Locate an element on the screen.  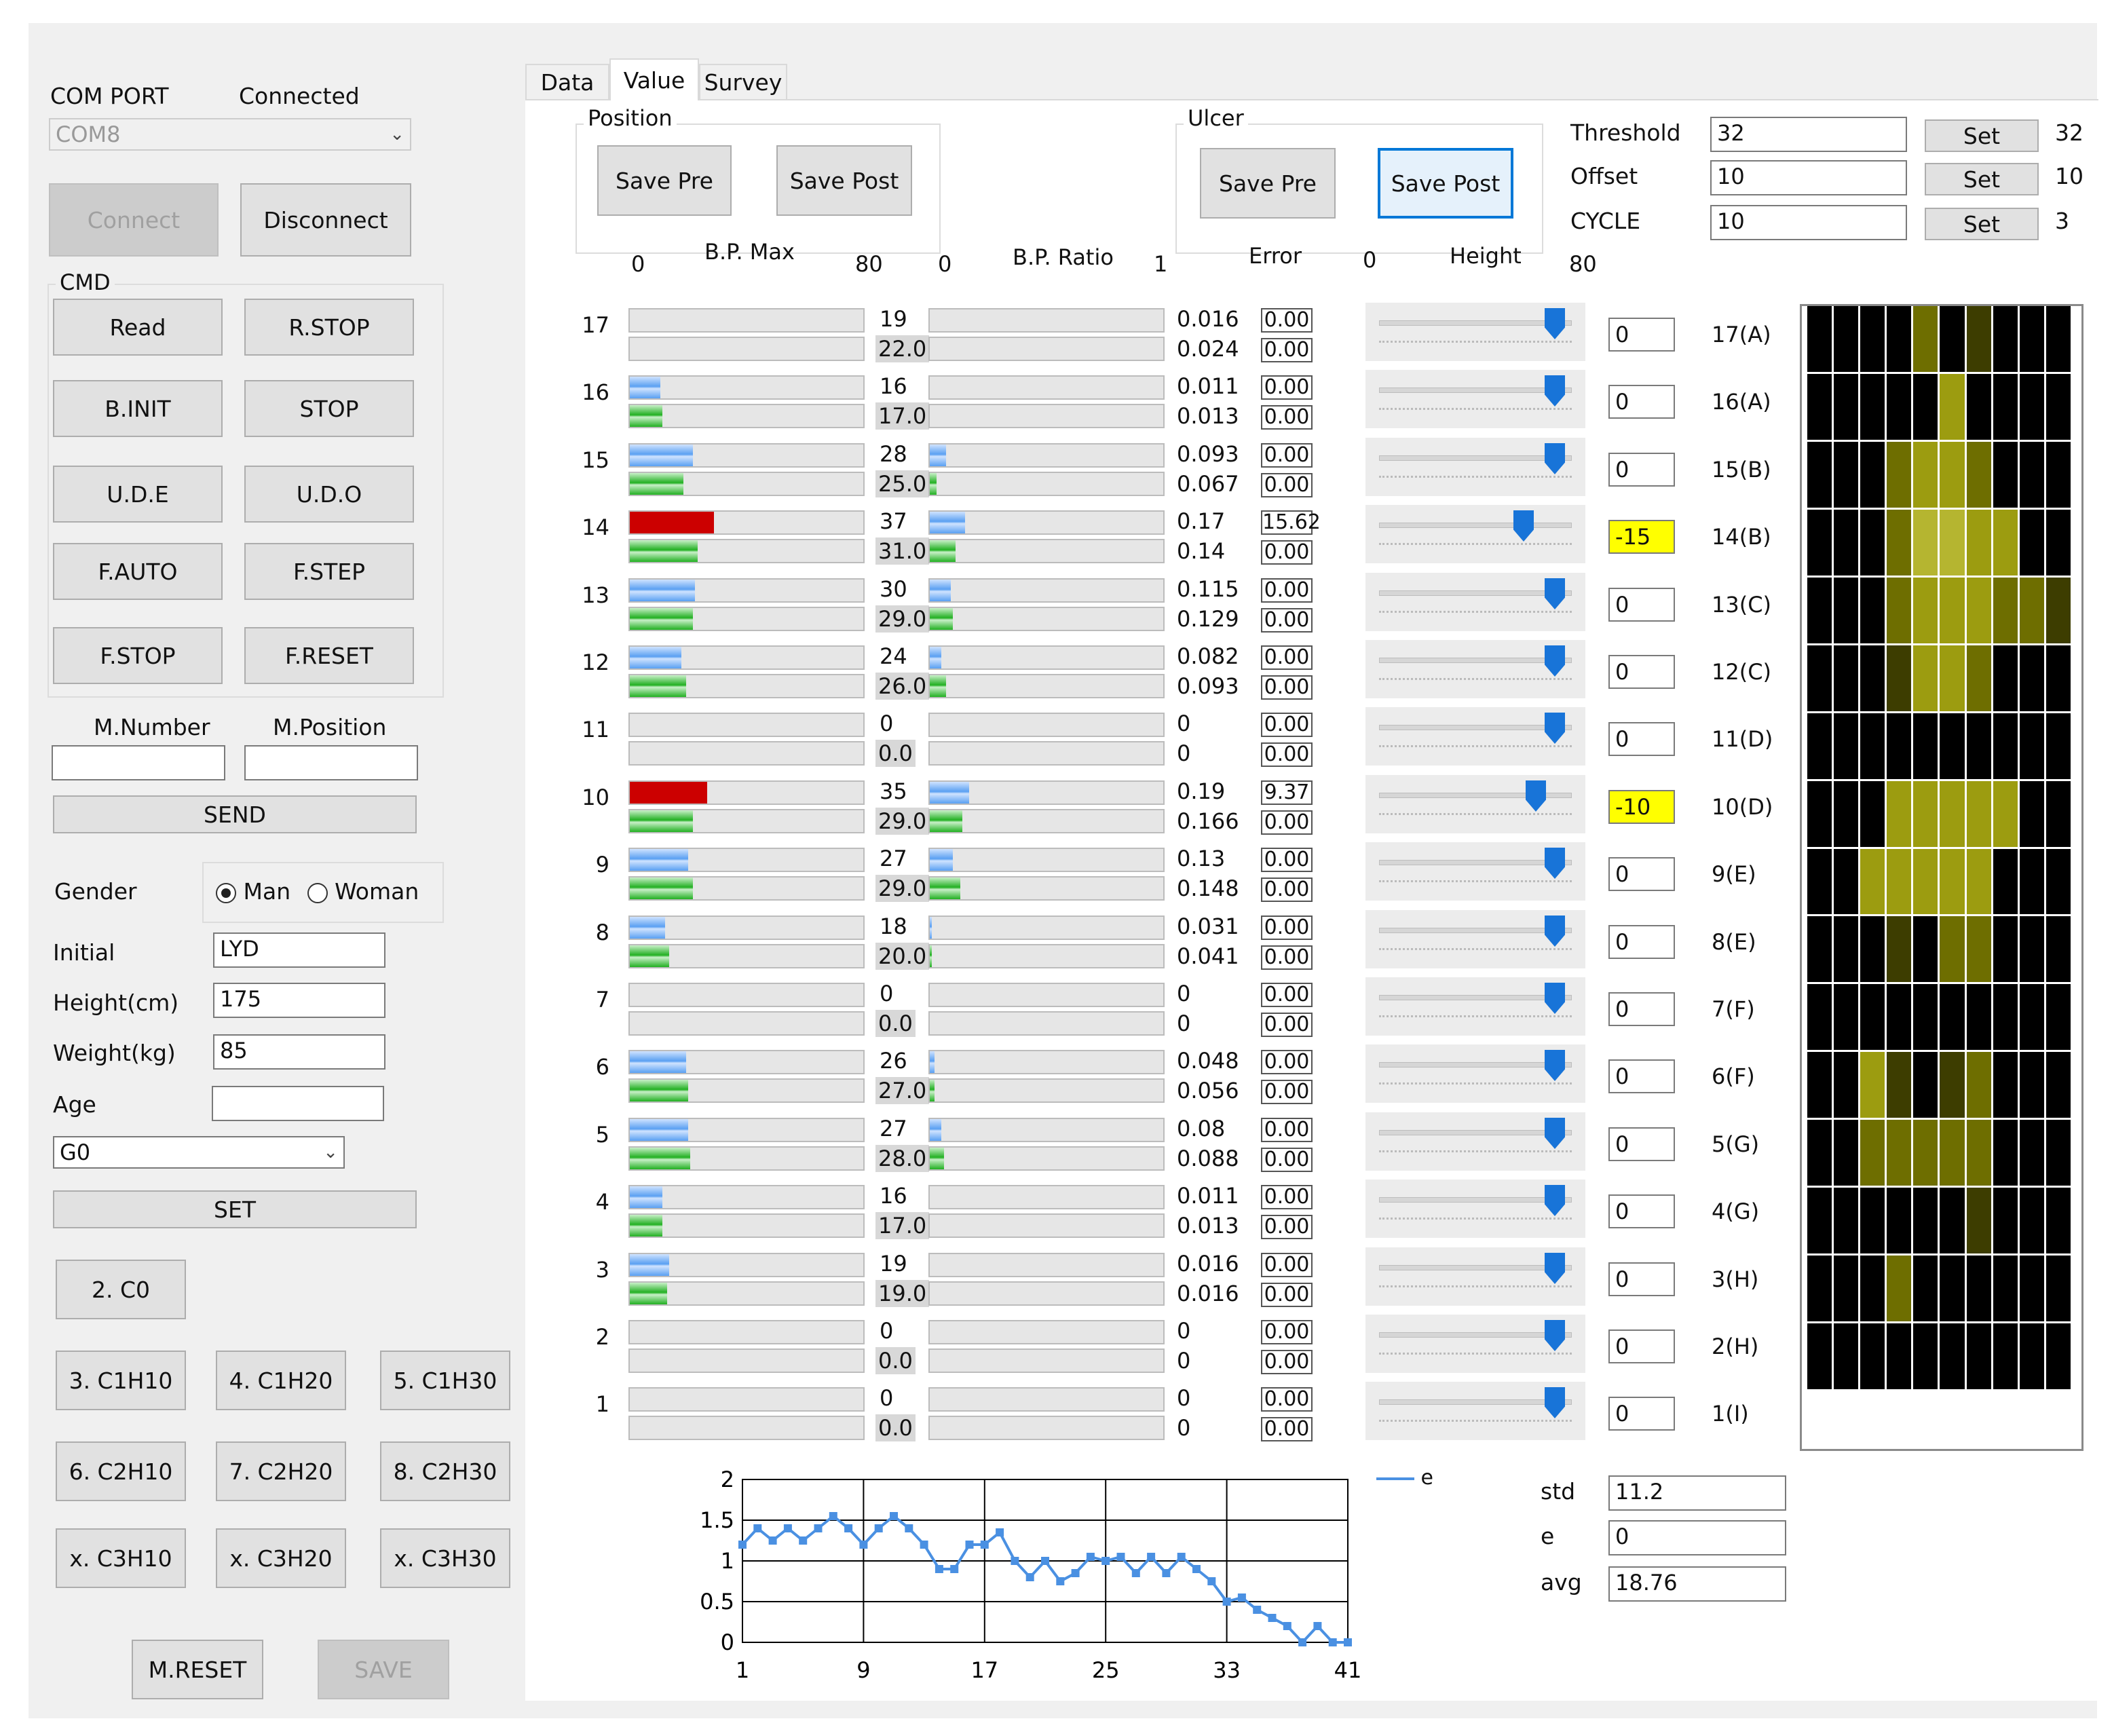
cmd-button-u-d-o: U.D.O is located at coordinates (329, 495).